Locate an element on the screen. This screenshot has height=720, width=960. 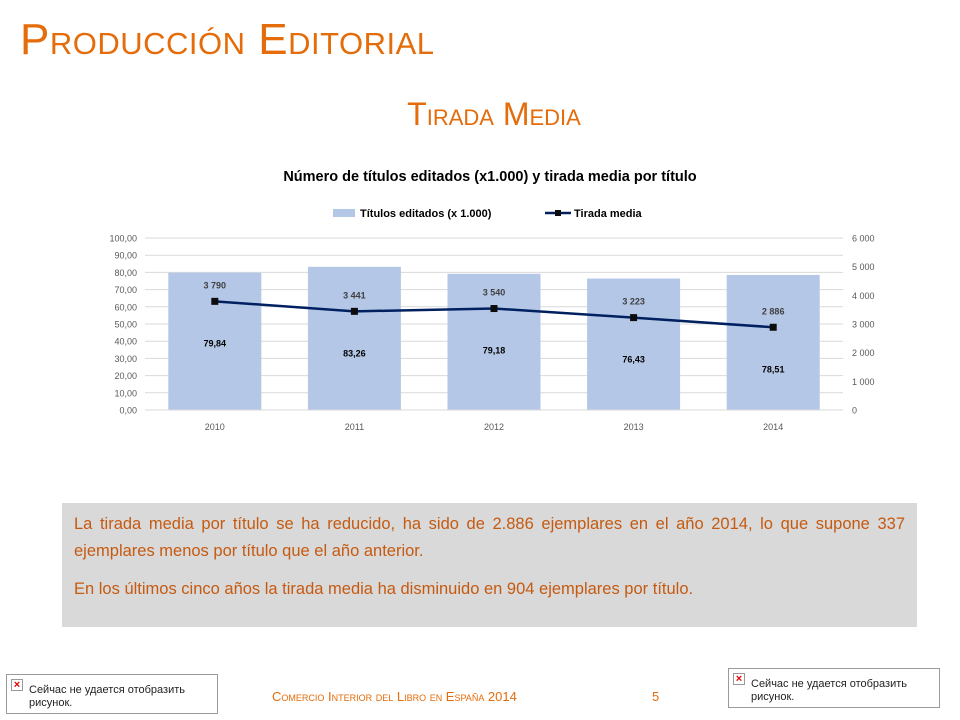
legend-label-line: Tirada media is located at coordinates (608, 214).